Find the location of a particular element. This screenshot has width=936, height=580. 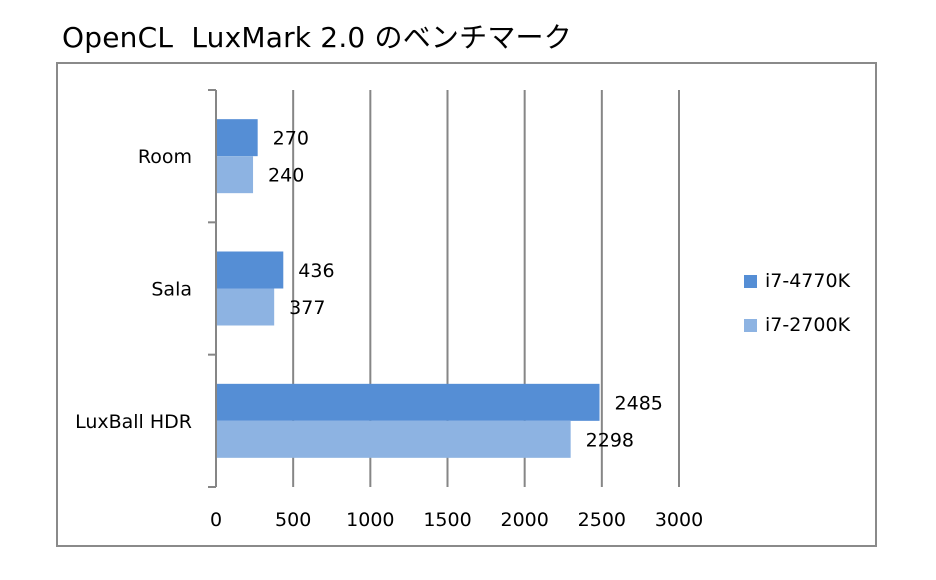

x-tick-label-1500: 1500 is located at coordinates (447, 520).